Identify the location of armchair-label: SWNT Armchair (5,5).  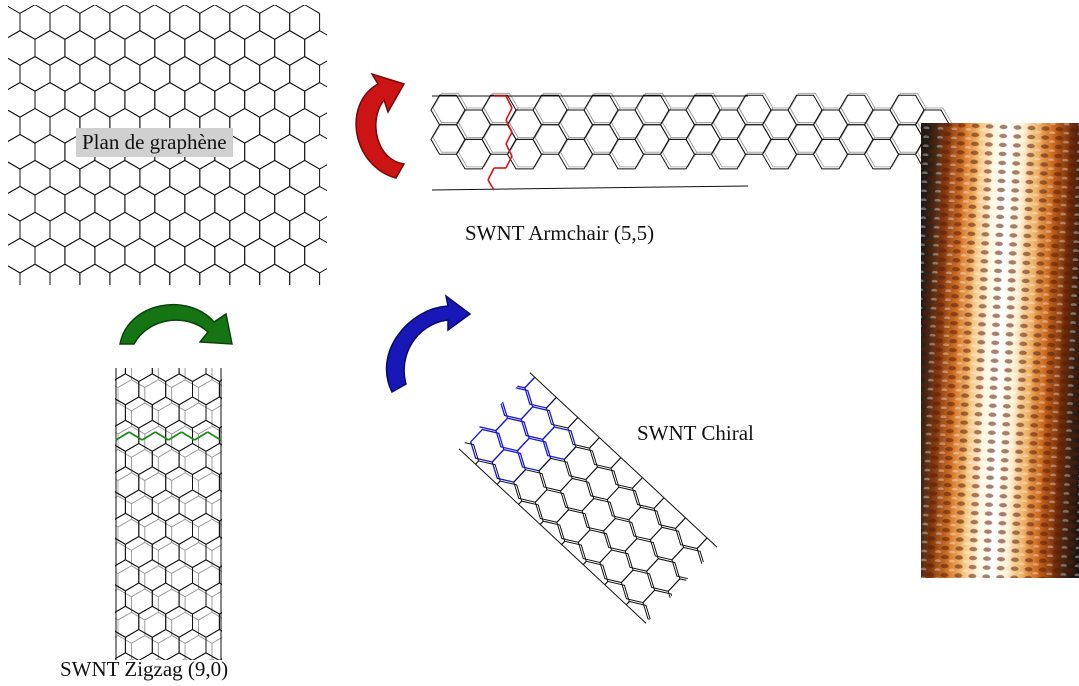
(560, 233).